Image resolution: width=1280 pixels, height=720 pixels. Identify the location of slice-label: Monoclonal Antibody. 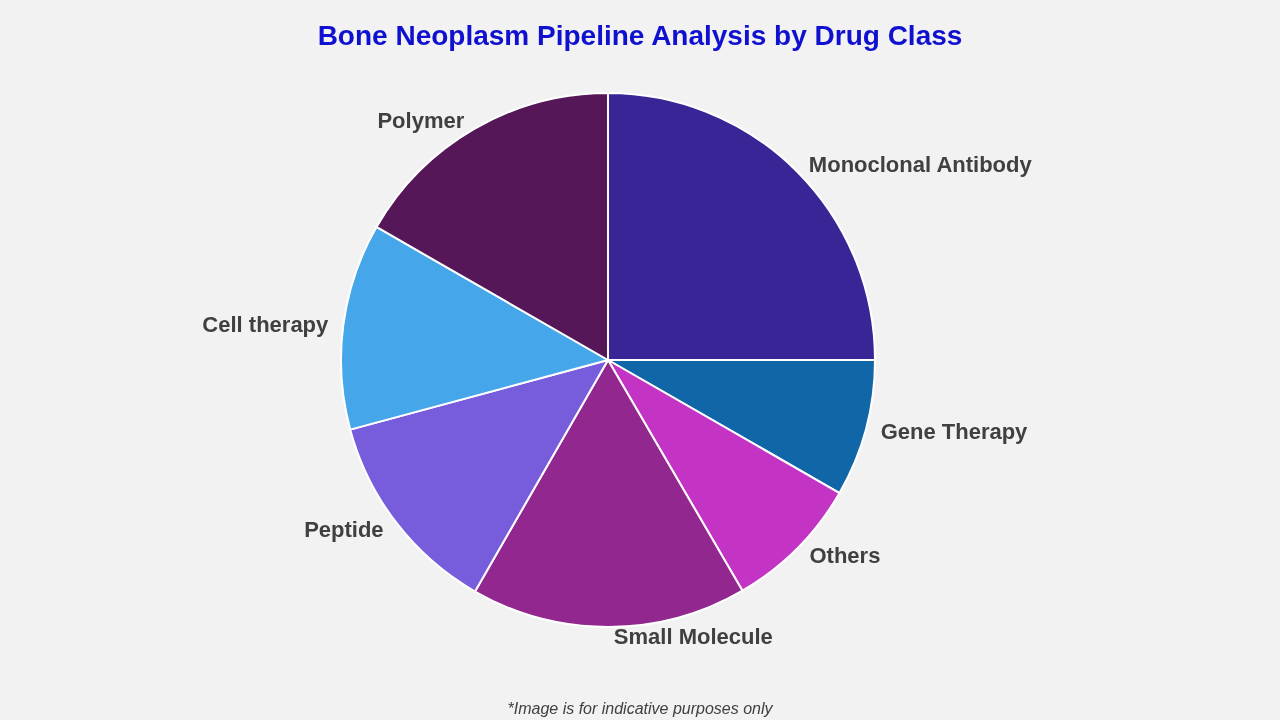
(920, 164).